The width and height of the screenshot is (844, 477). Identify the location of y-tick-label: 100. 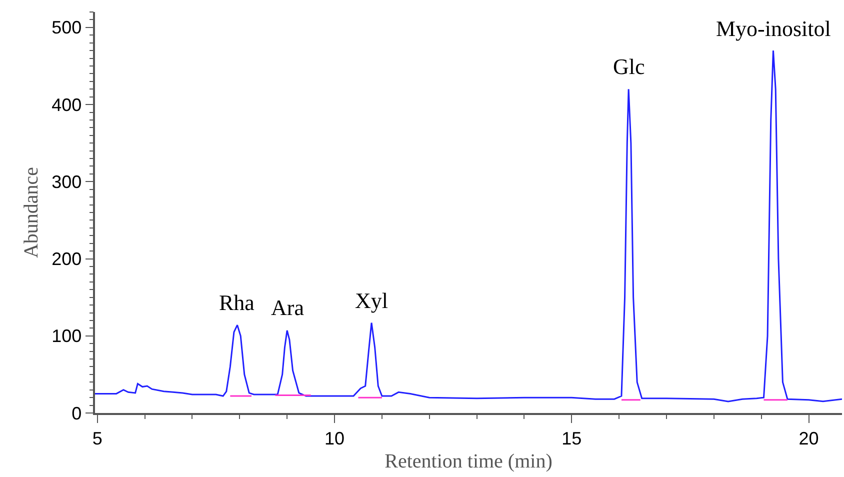
(67, 336).